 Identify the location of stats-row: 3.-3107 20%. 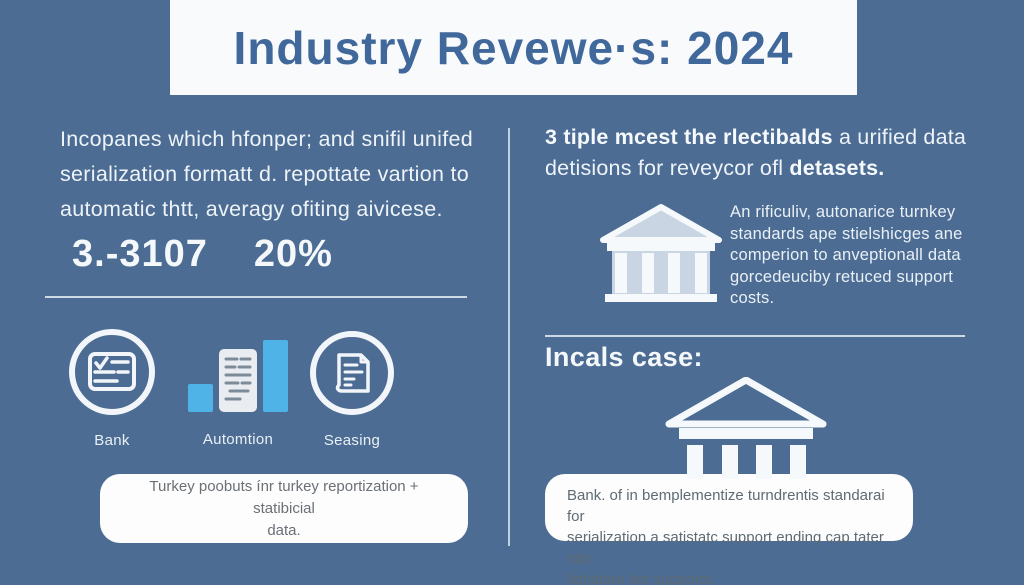
(202, 254).